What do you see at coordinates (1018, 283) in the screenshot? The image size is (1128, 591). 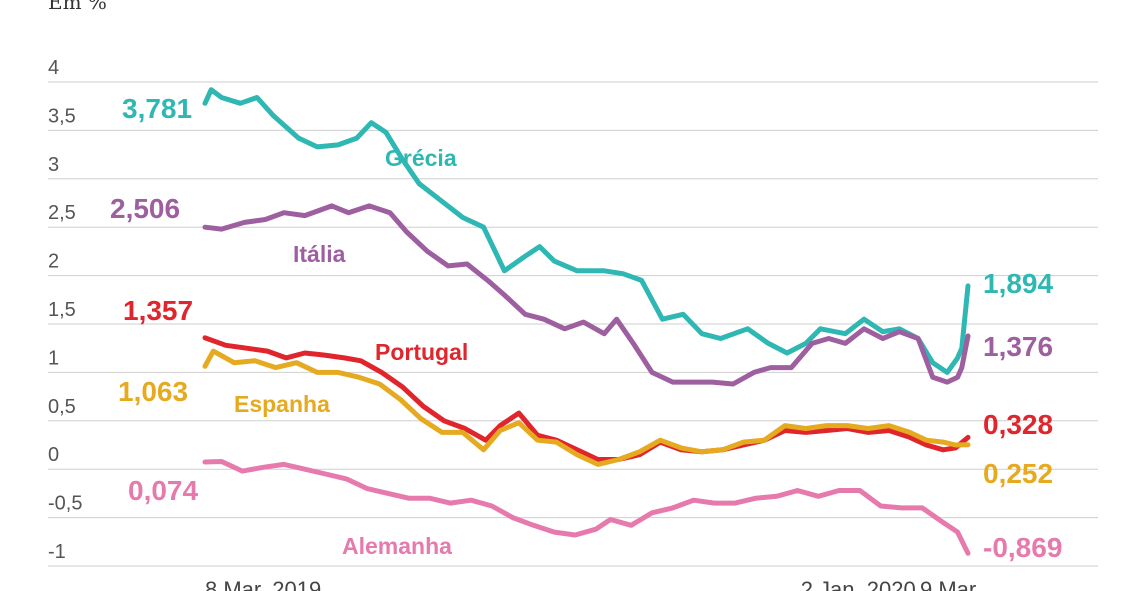 I see `series-end-value: 1,894` at bounding box center [1018, 283].